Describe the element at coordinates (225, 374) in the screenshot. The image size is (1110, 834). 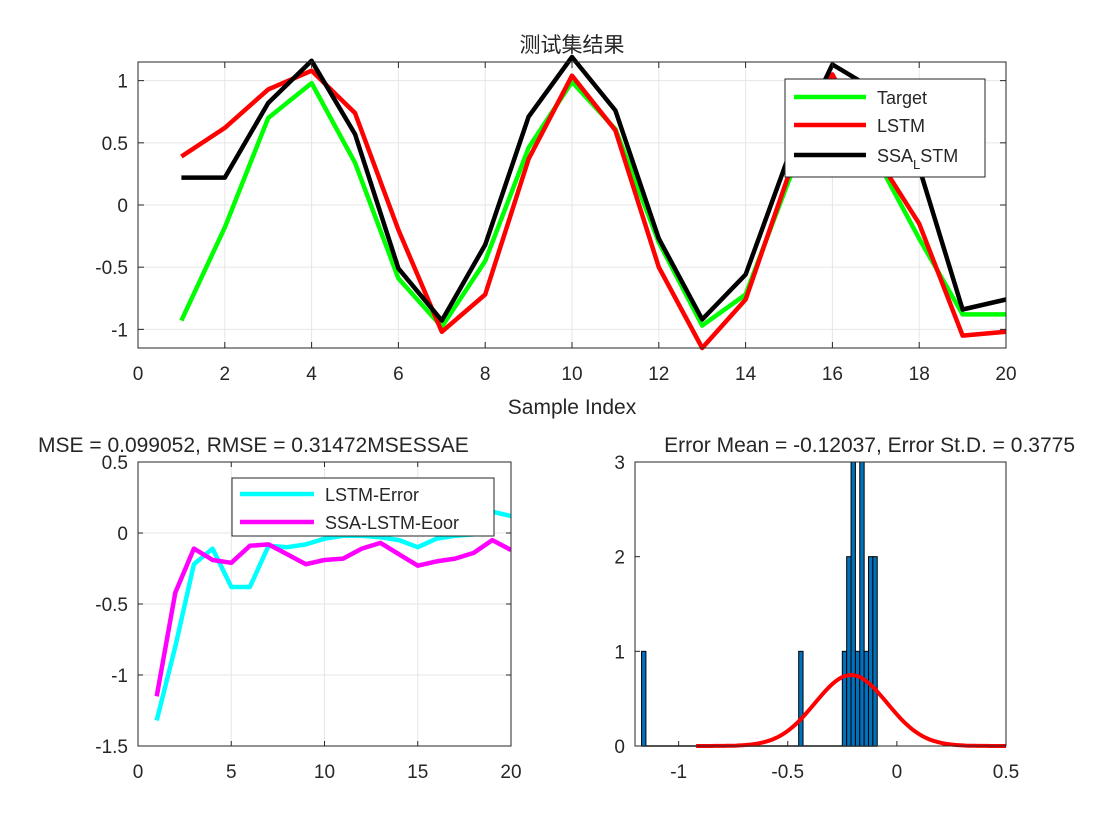
I see `x-tick-label: 2` at that location.